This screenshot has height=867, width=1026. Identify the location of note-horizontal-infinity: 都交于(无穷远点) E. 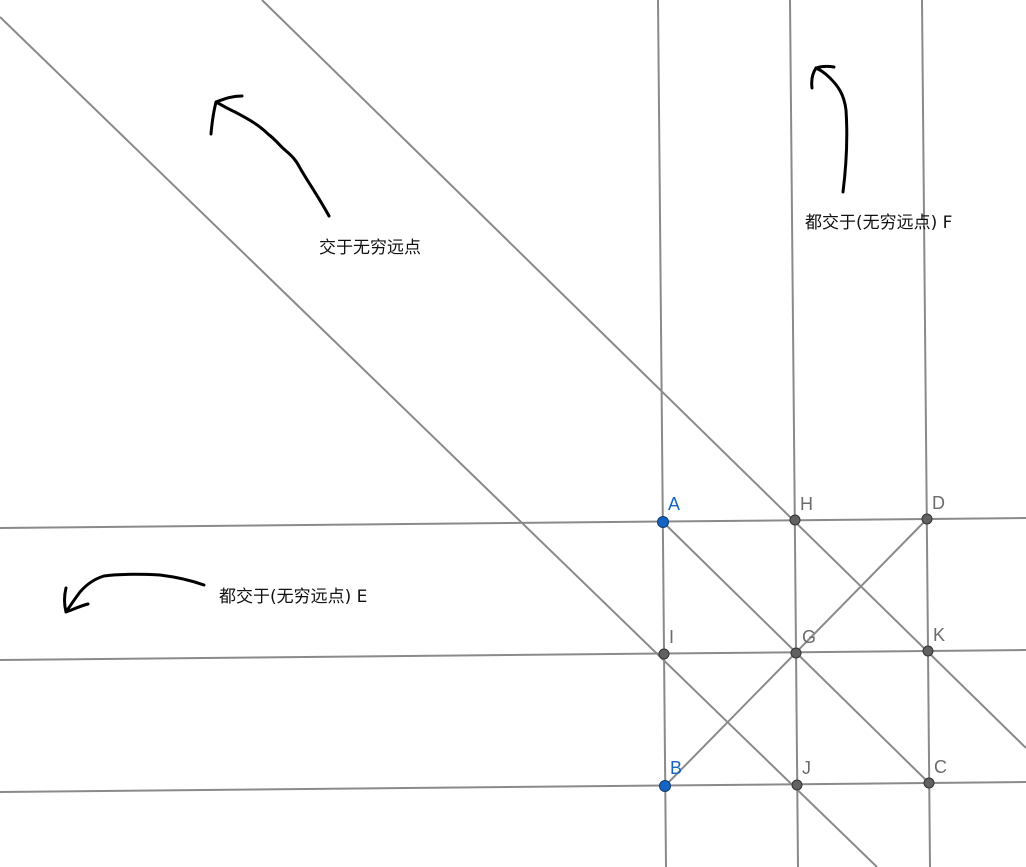
(293, 597).